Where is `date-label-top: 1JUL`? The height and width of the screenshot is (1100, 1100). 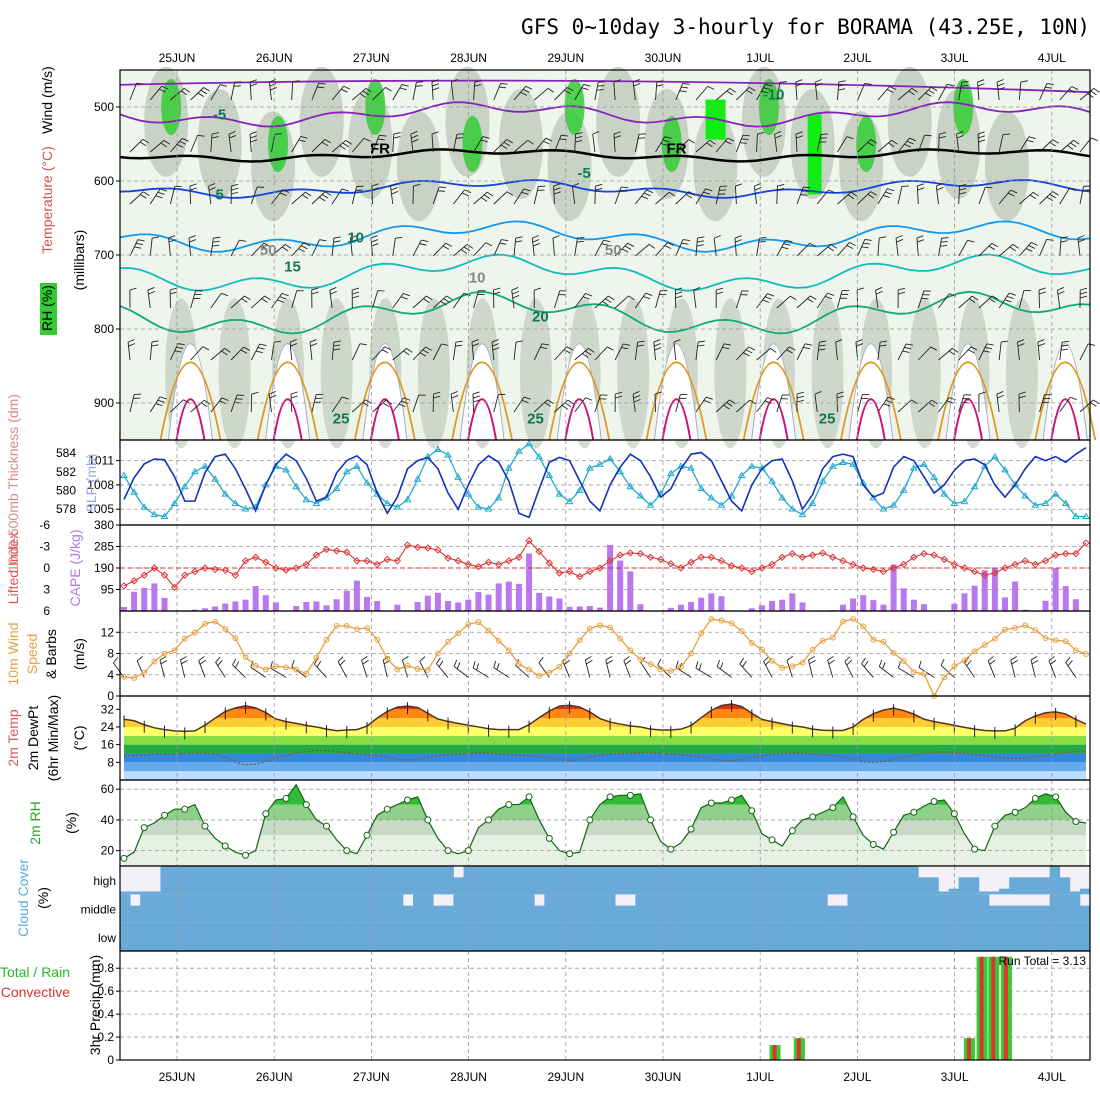
date-label-top: 1JUL is located at coordinates (760, 58).